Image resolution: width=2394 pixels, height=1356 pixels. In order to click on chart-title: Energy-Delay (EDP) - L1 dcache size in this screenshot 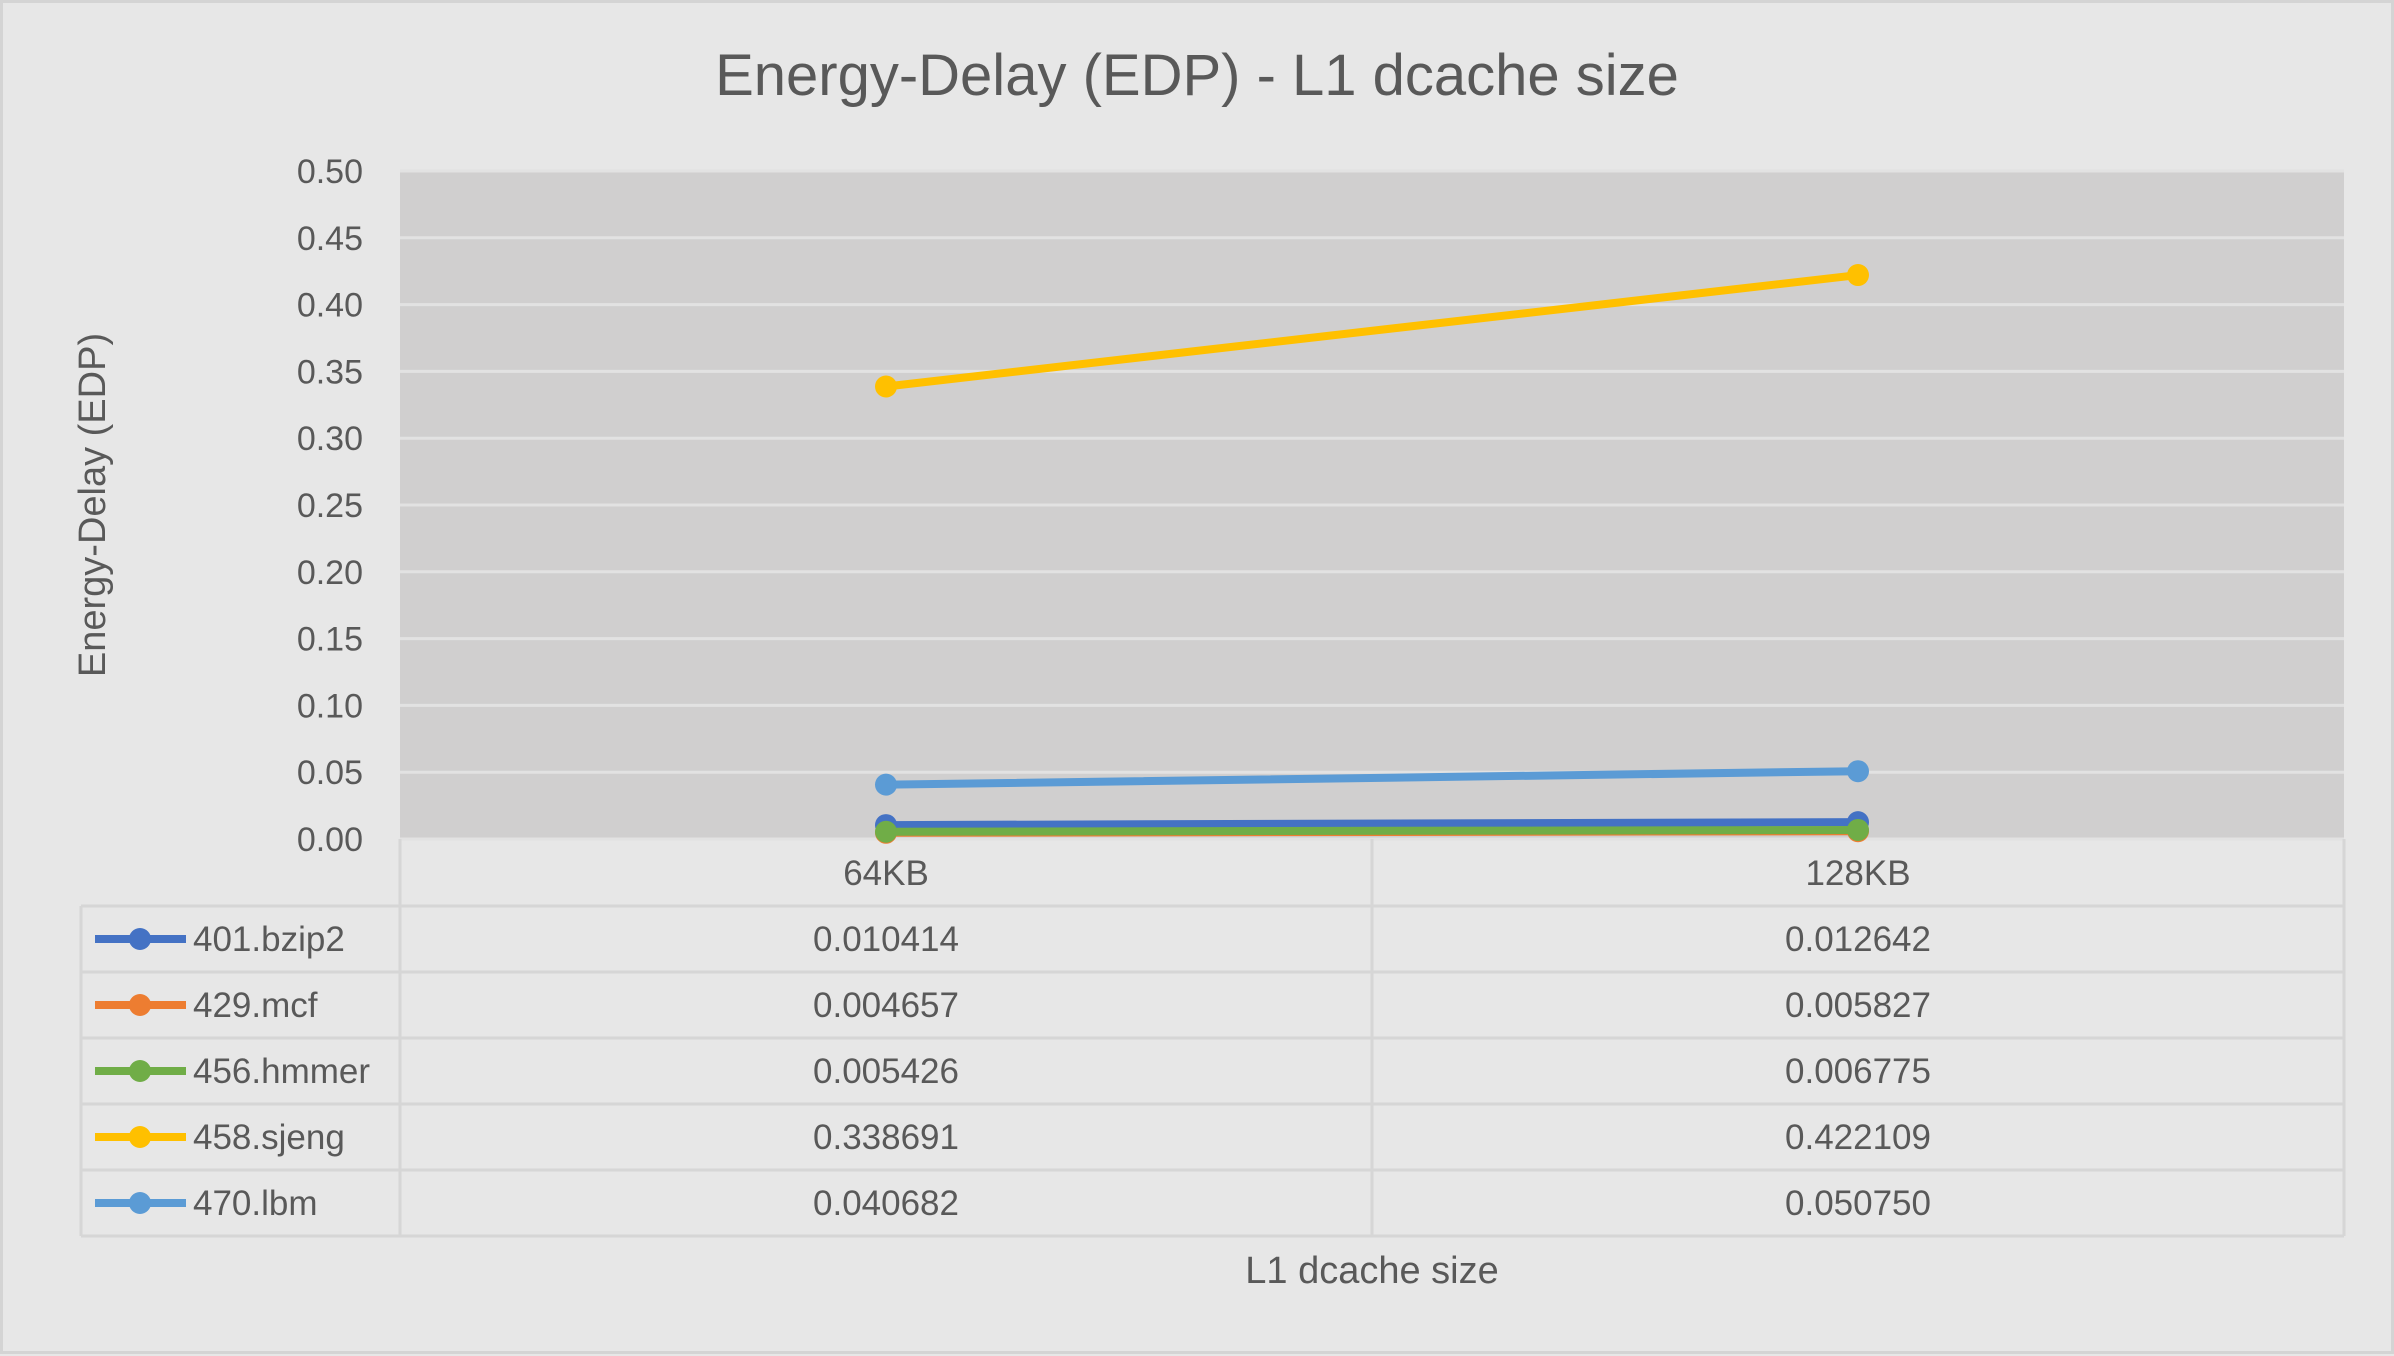, I will do `click(1197, 75)`.